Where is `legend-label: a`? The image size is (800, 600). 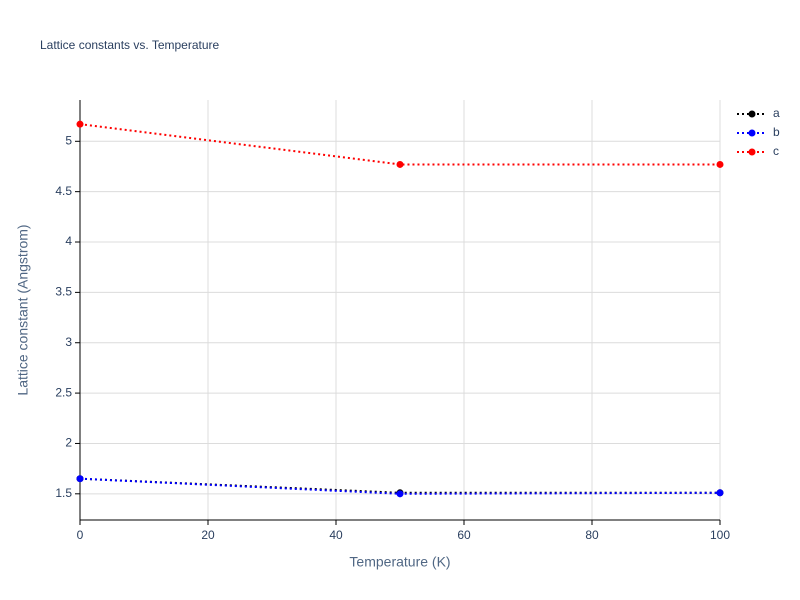 legend-label: a is located at coordinates (776, 113).